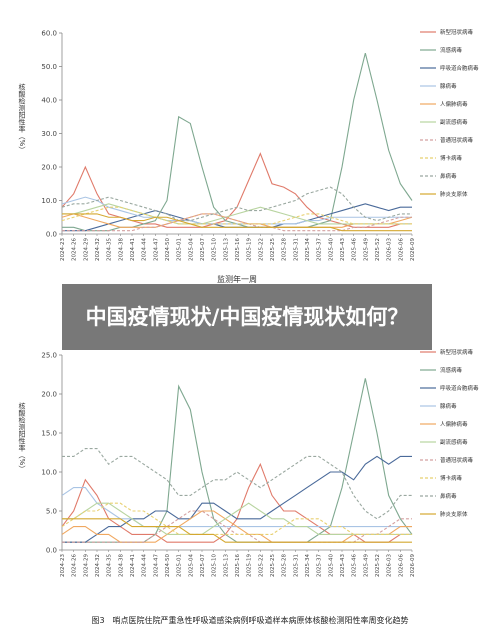 This screenshot has width=500, height=638. Describe the element at coordinates (49, 356) in the screenshot. I see `y-tick-label: 25.0` at that location.